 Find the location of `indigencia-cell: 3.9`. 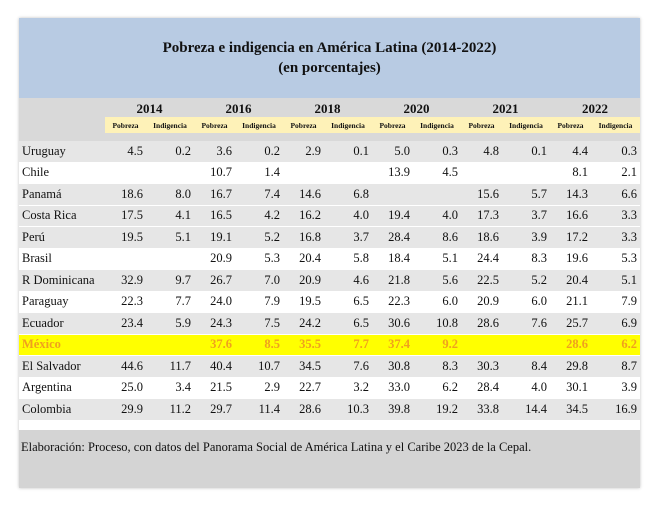

indigencia-cell: 3.9 is located at coordinates (526, 237).